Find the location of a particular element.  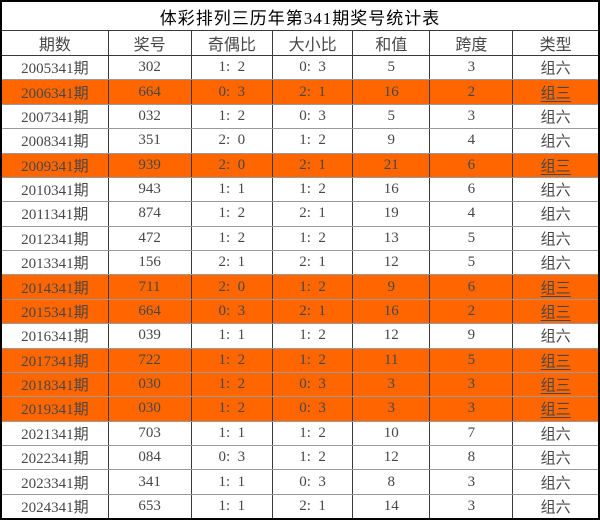

cell-issue: 2022341期 is located at coordinates (55, 458).